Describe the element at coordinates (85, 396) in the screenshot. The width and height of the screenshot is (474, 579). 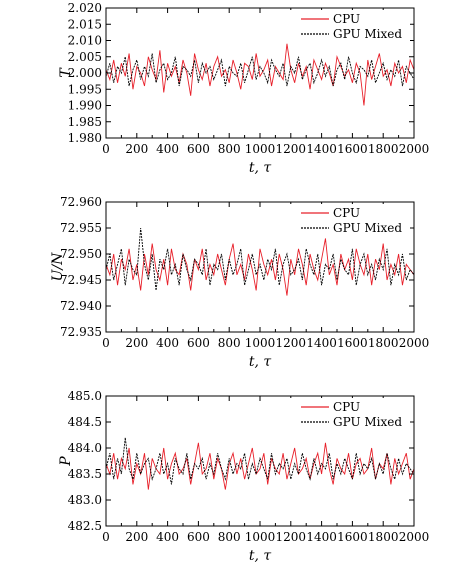
I see `y-tick-label: 485.0` at that location.